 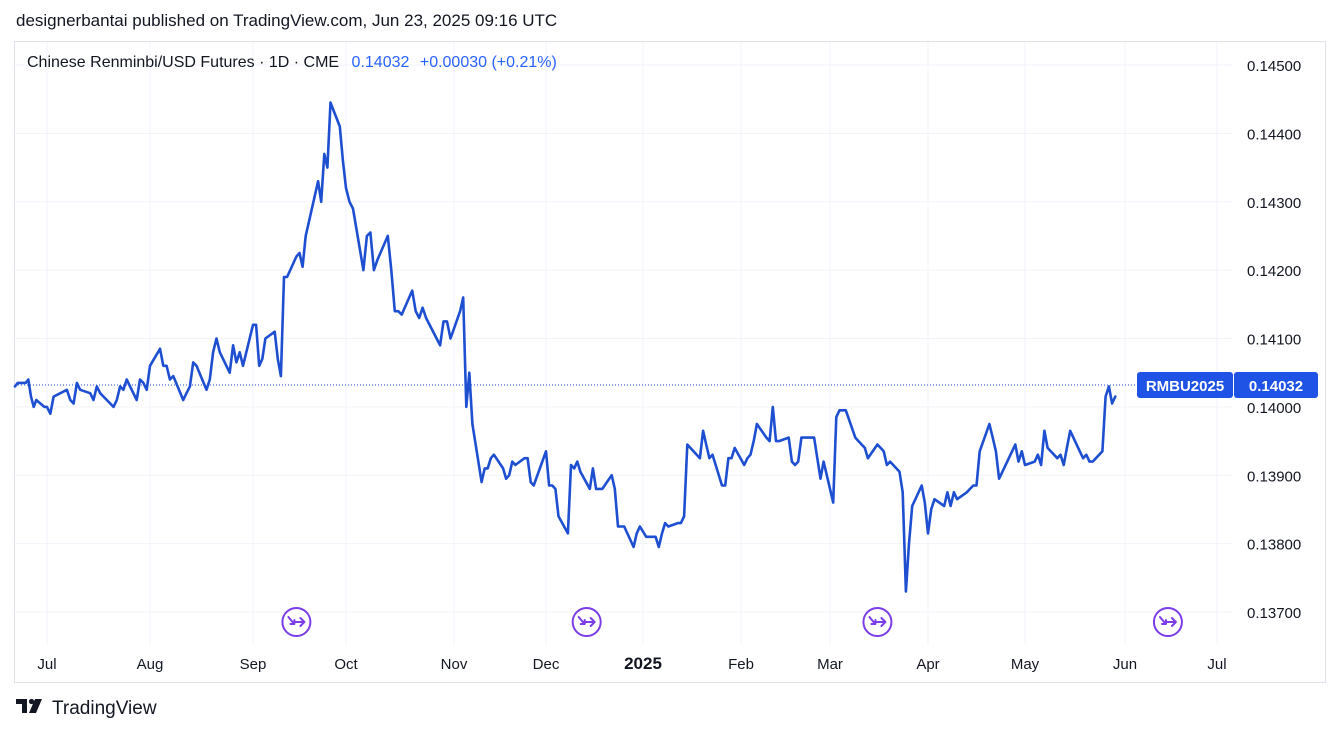 I want to click on price-tag-ticker: RMBU2025, so click(x=1185, y=386).